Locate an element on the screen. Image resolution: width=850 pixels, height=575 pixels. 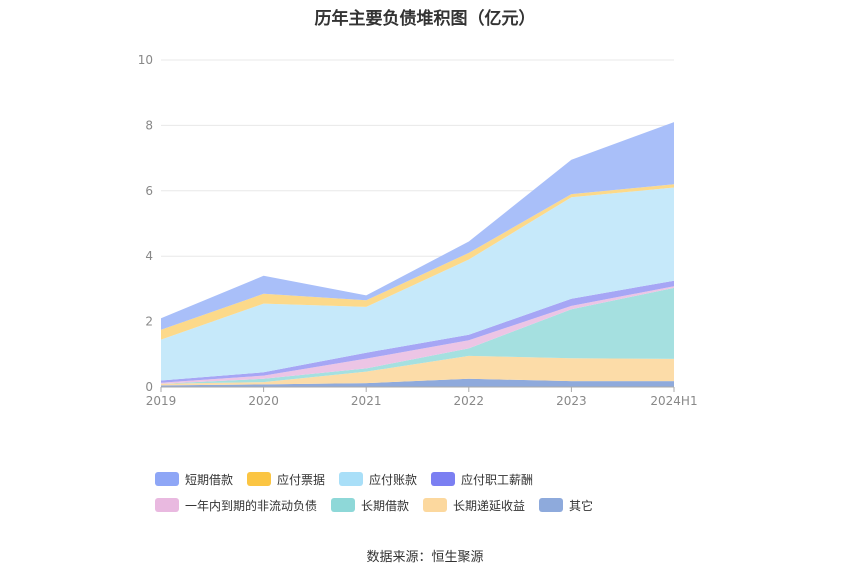
y-tick-label: 10 is located at coordinates (145, 60).